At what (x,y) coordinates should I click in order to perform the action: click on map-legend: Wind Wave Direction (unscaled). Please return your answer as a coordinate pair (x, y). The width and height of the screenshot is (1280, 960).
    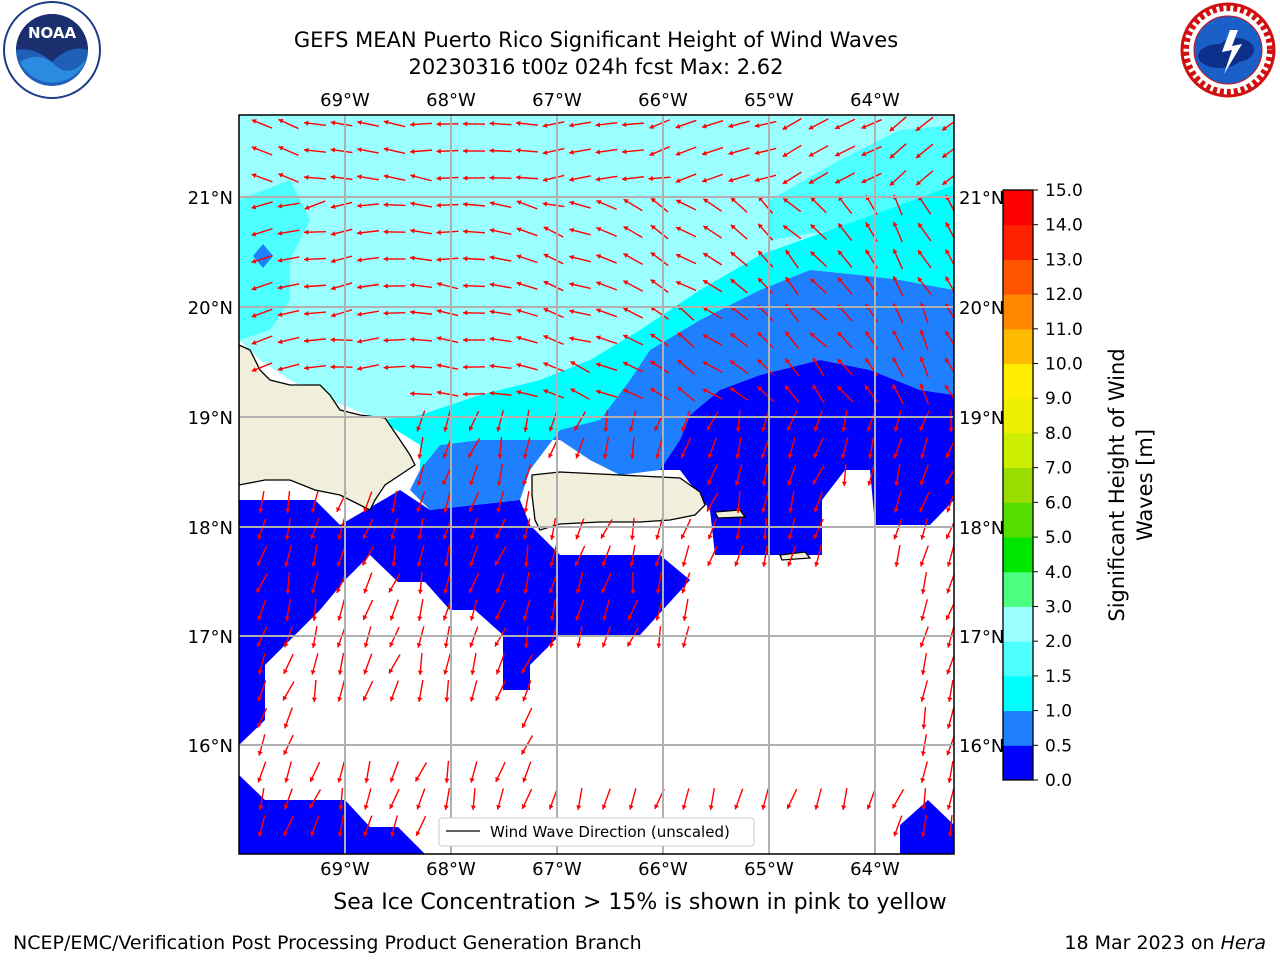
    Looking at the image, I should click on (596, 832).